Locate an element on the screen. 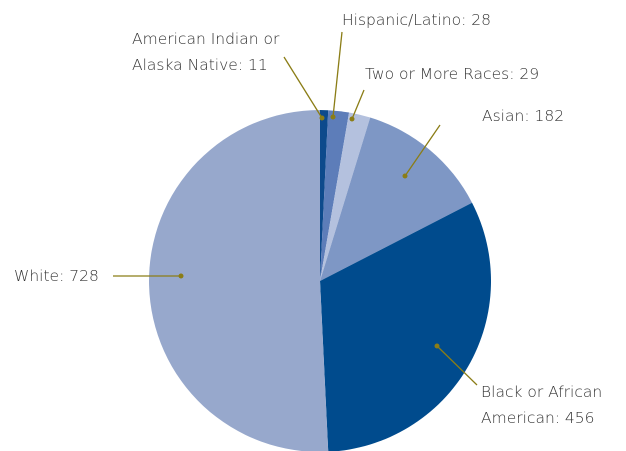 The height and width of the screenshot is (451, 626). label-category: White is located at coordinates (37, 276).